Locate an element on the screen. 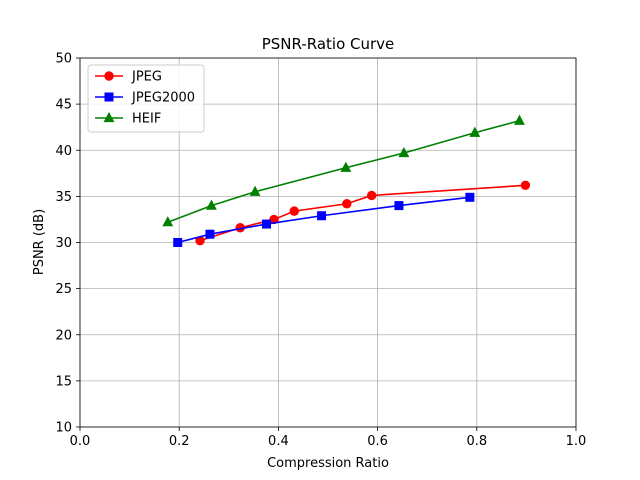 This screenshot has width=640, height=480. legend-entry-jpeg2000: JPEG2000 is located at coordinates (145, 98).